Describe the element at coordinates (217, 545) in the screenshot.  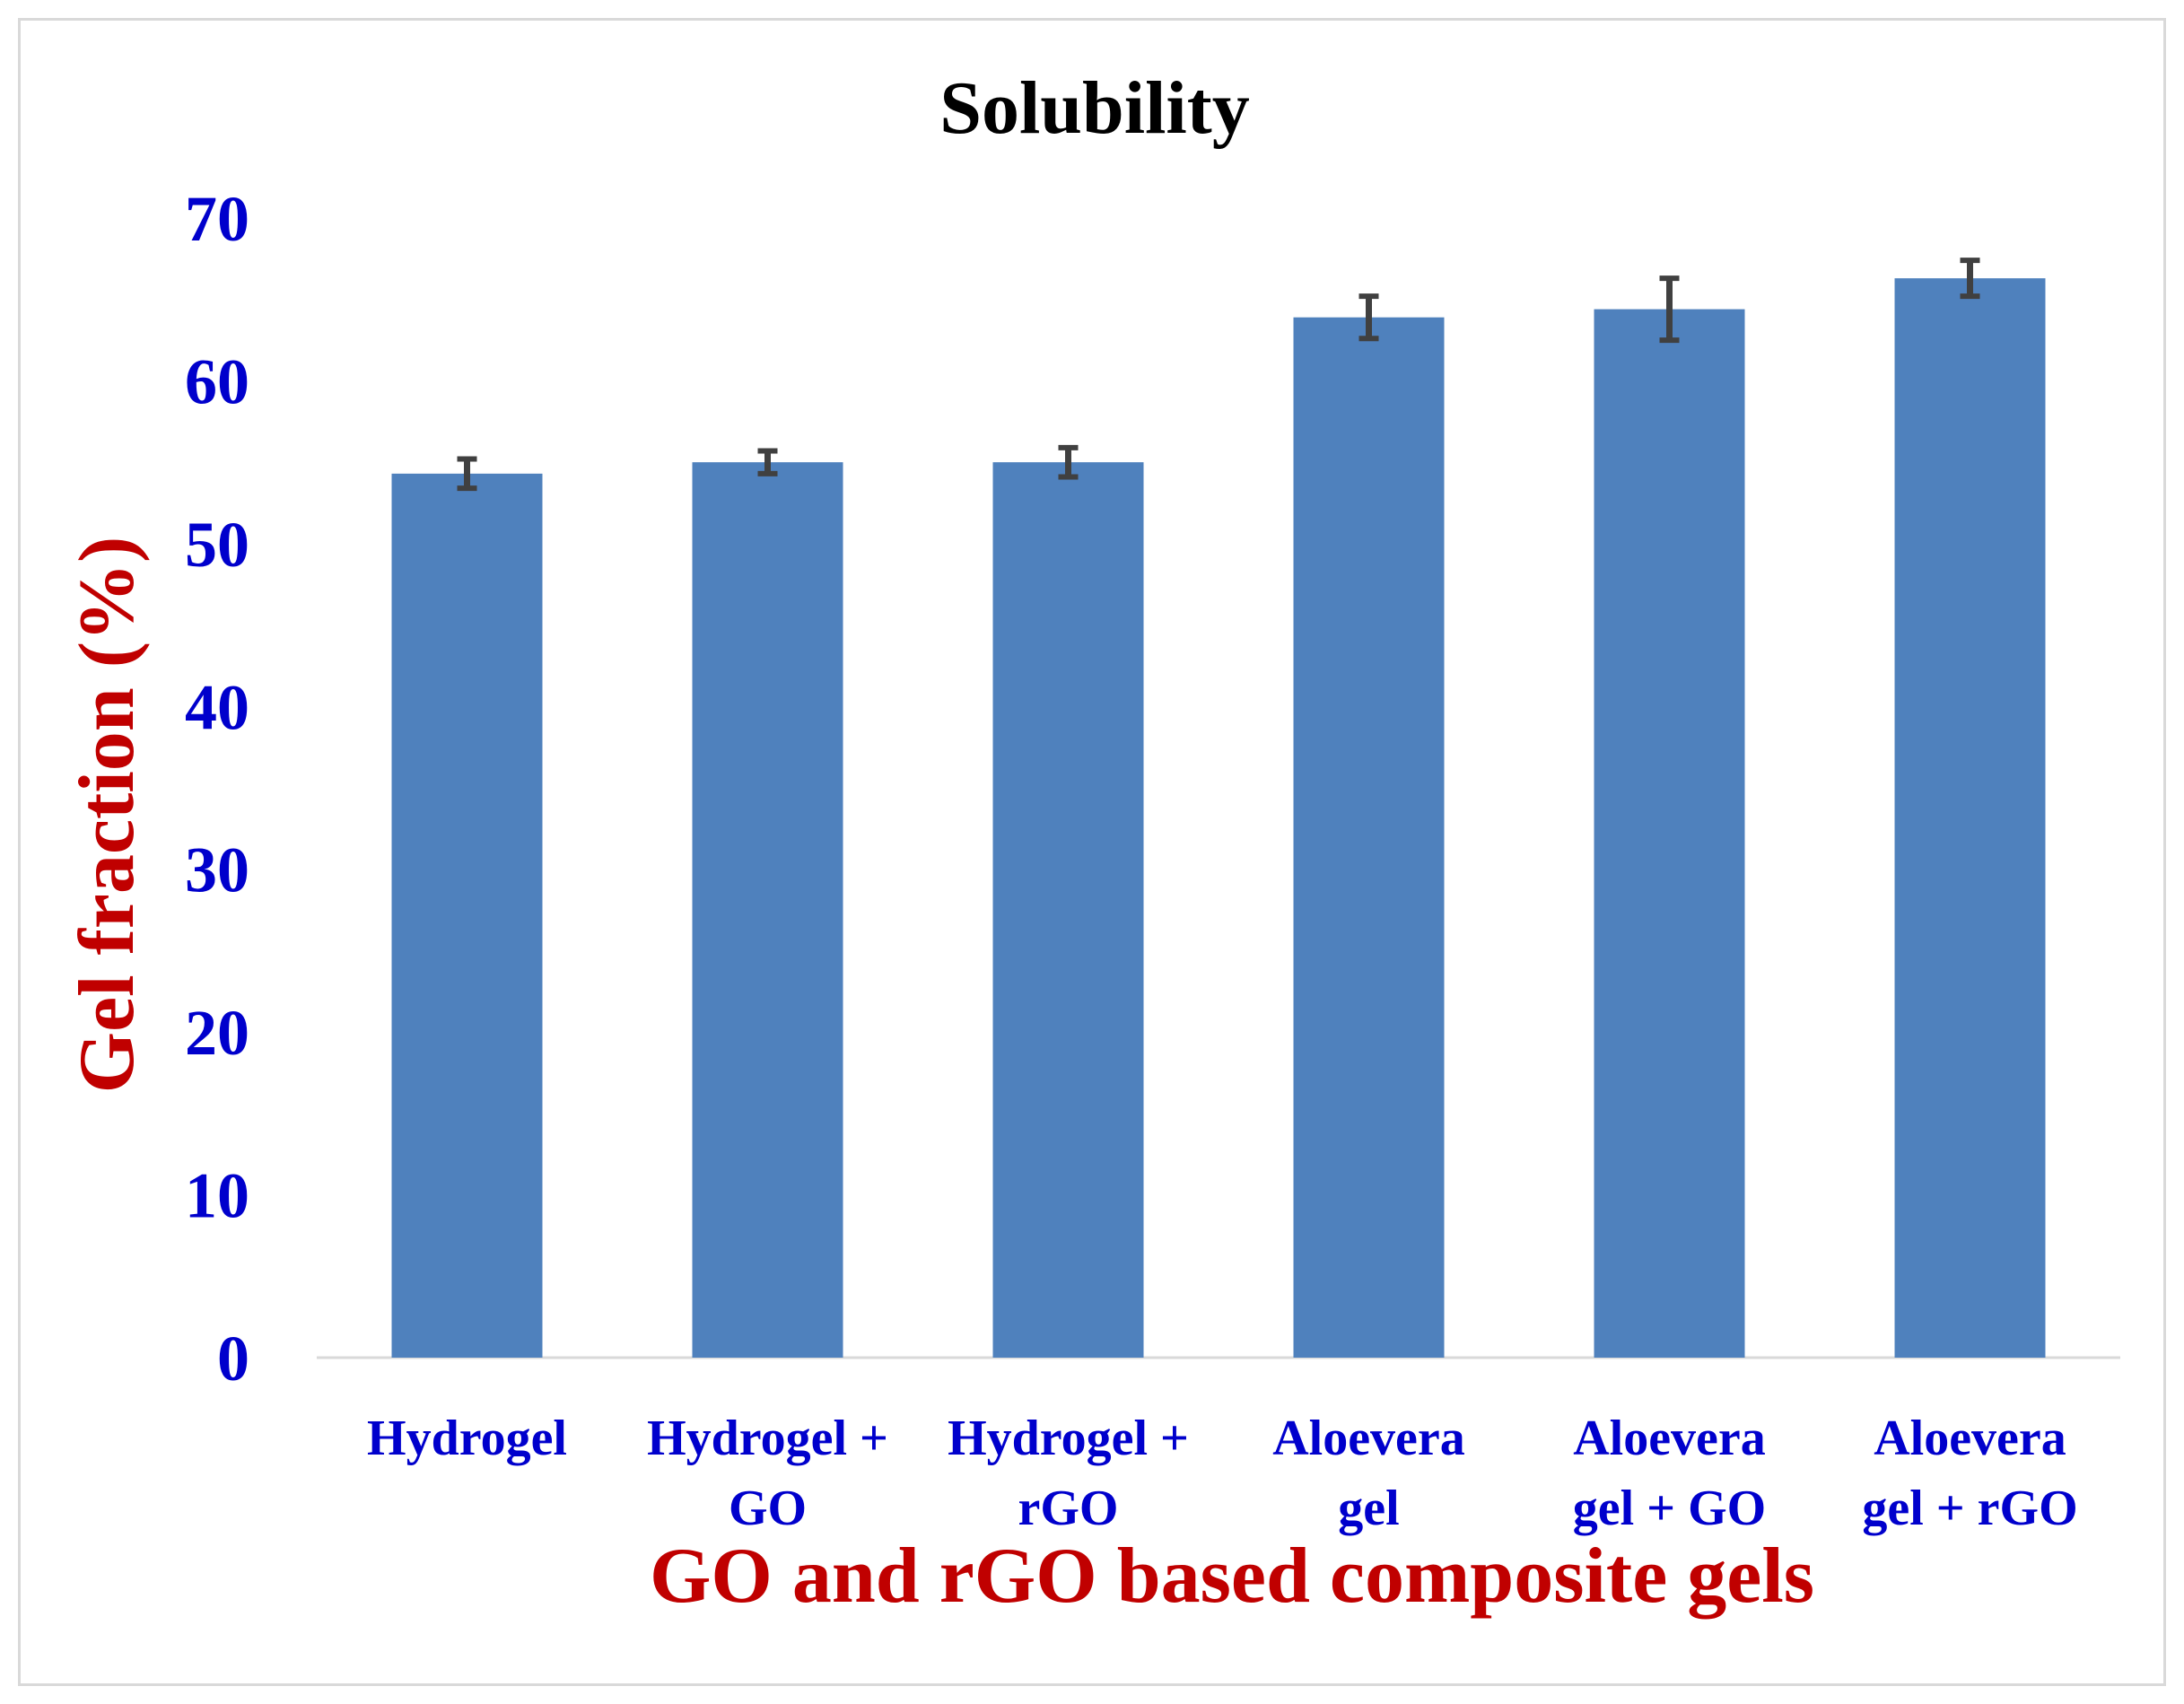
I see `y-tick-label: 50` at that location.